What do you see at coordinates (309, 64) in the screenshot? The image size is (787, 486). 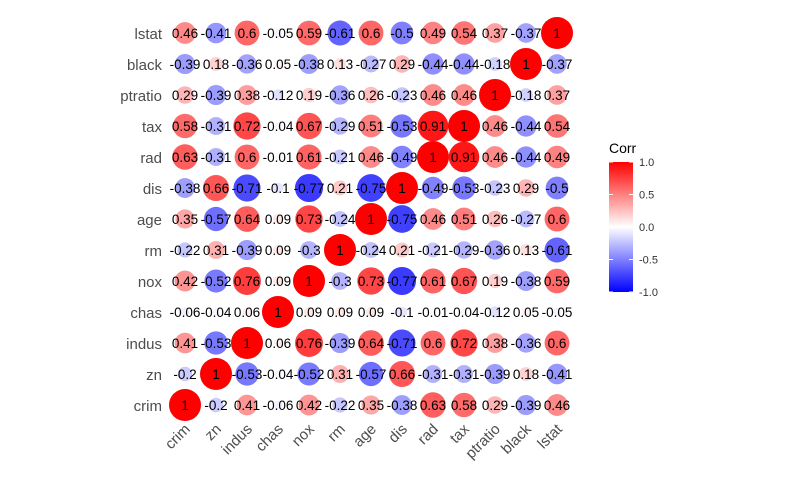 I see `cell-label-black-nox: -0.38` at bounding box center [309, 64].